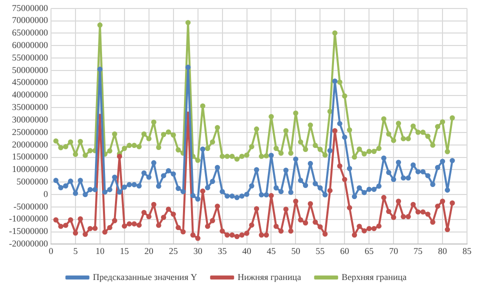  What do you see at coordinates (30, 95) in the screenshot?
I see `y-tick-label: 40000000` at bounding box center [30, 95].